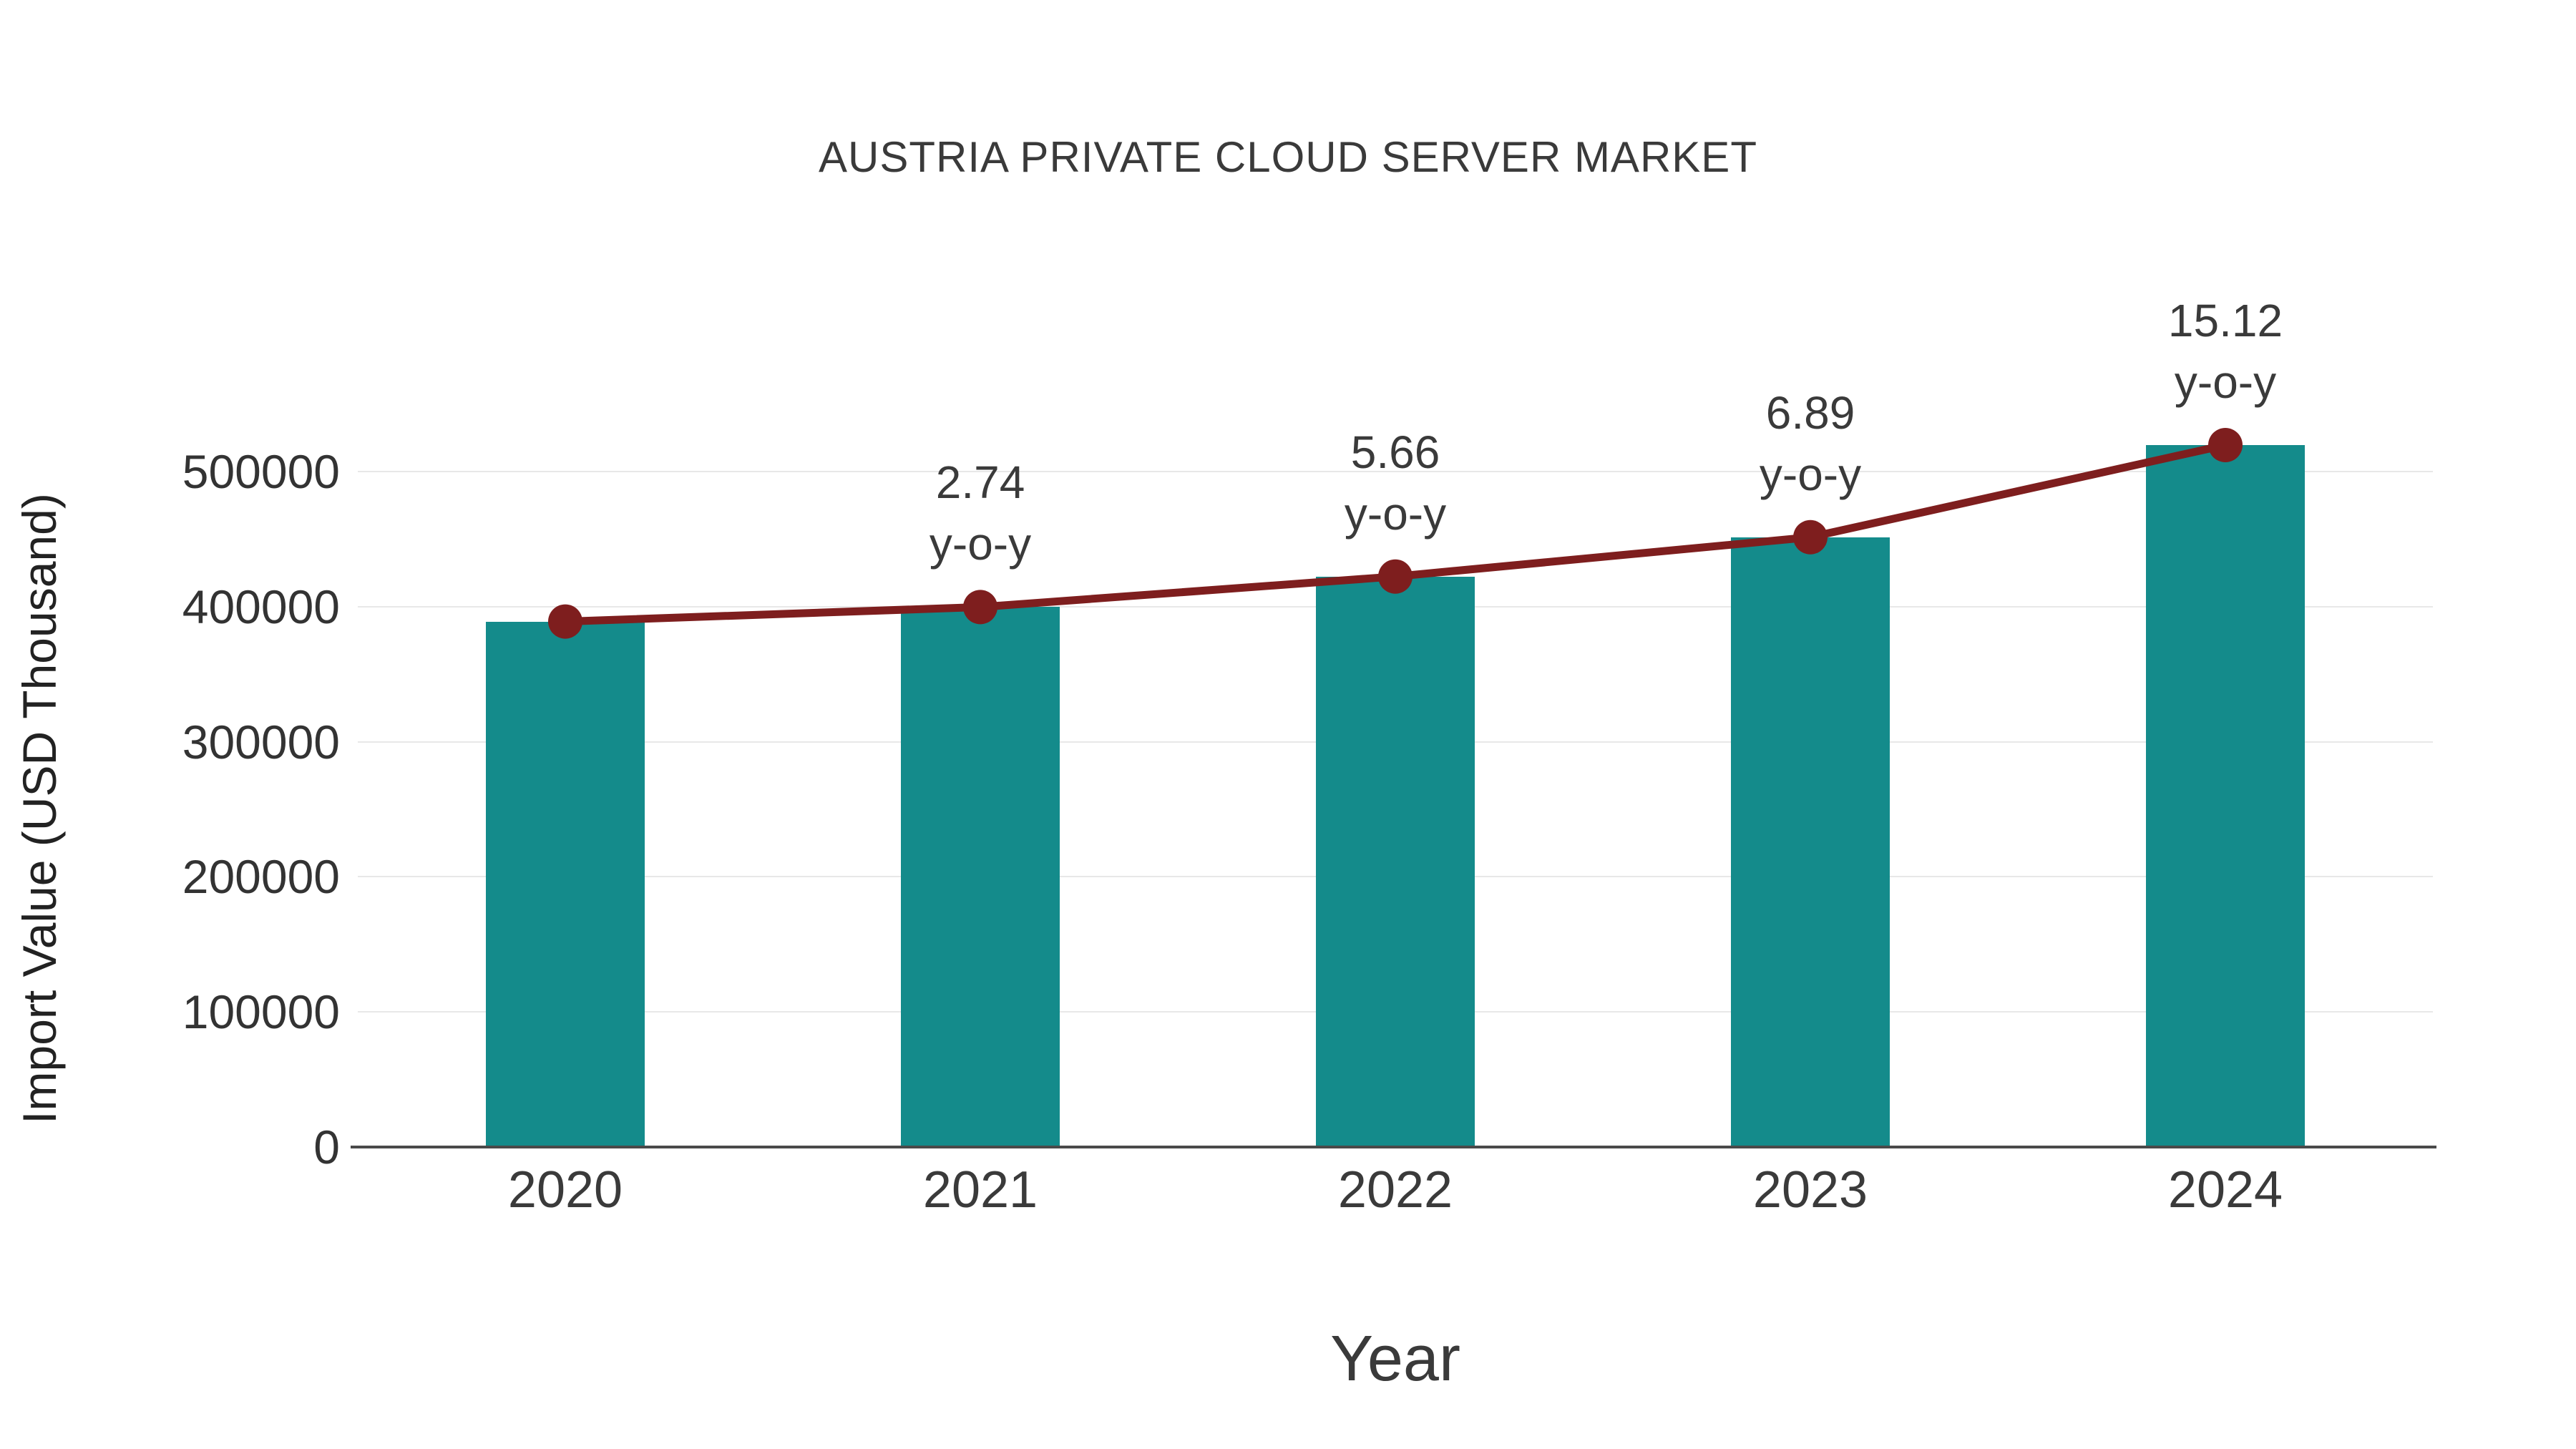 The width and height of the screenshot is (2576, 1449). What do you see at coordinates (1810, 443) in the screenshot?
I see `annotation-2023: 6.89 y-o-y` at bounding box center [1810, 443].